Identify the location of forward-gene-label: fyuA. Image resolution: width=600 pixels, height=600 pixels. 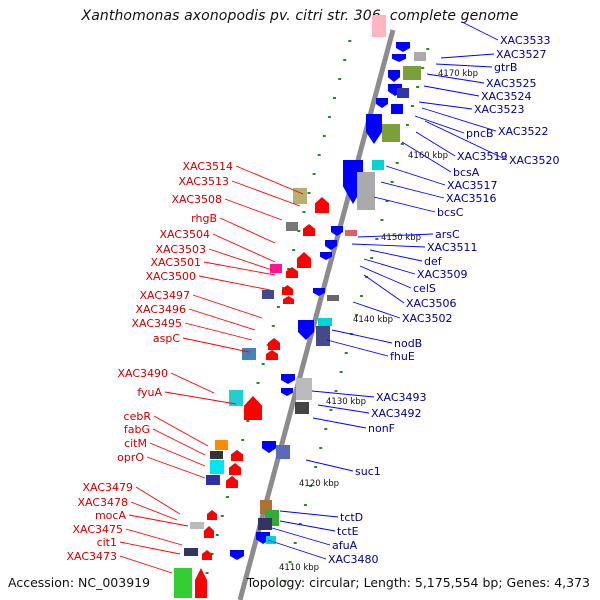
(149, 392).